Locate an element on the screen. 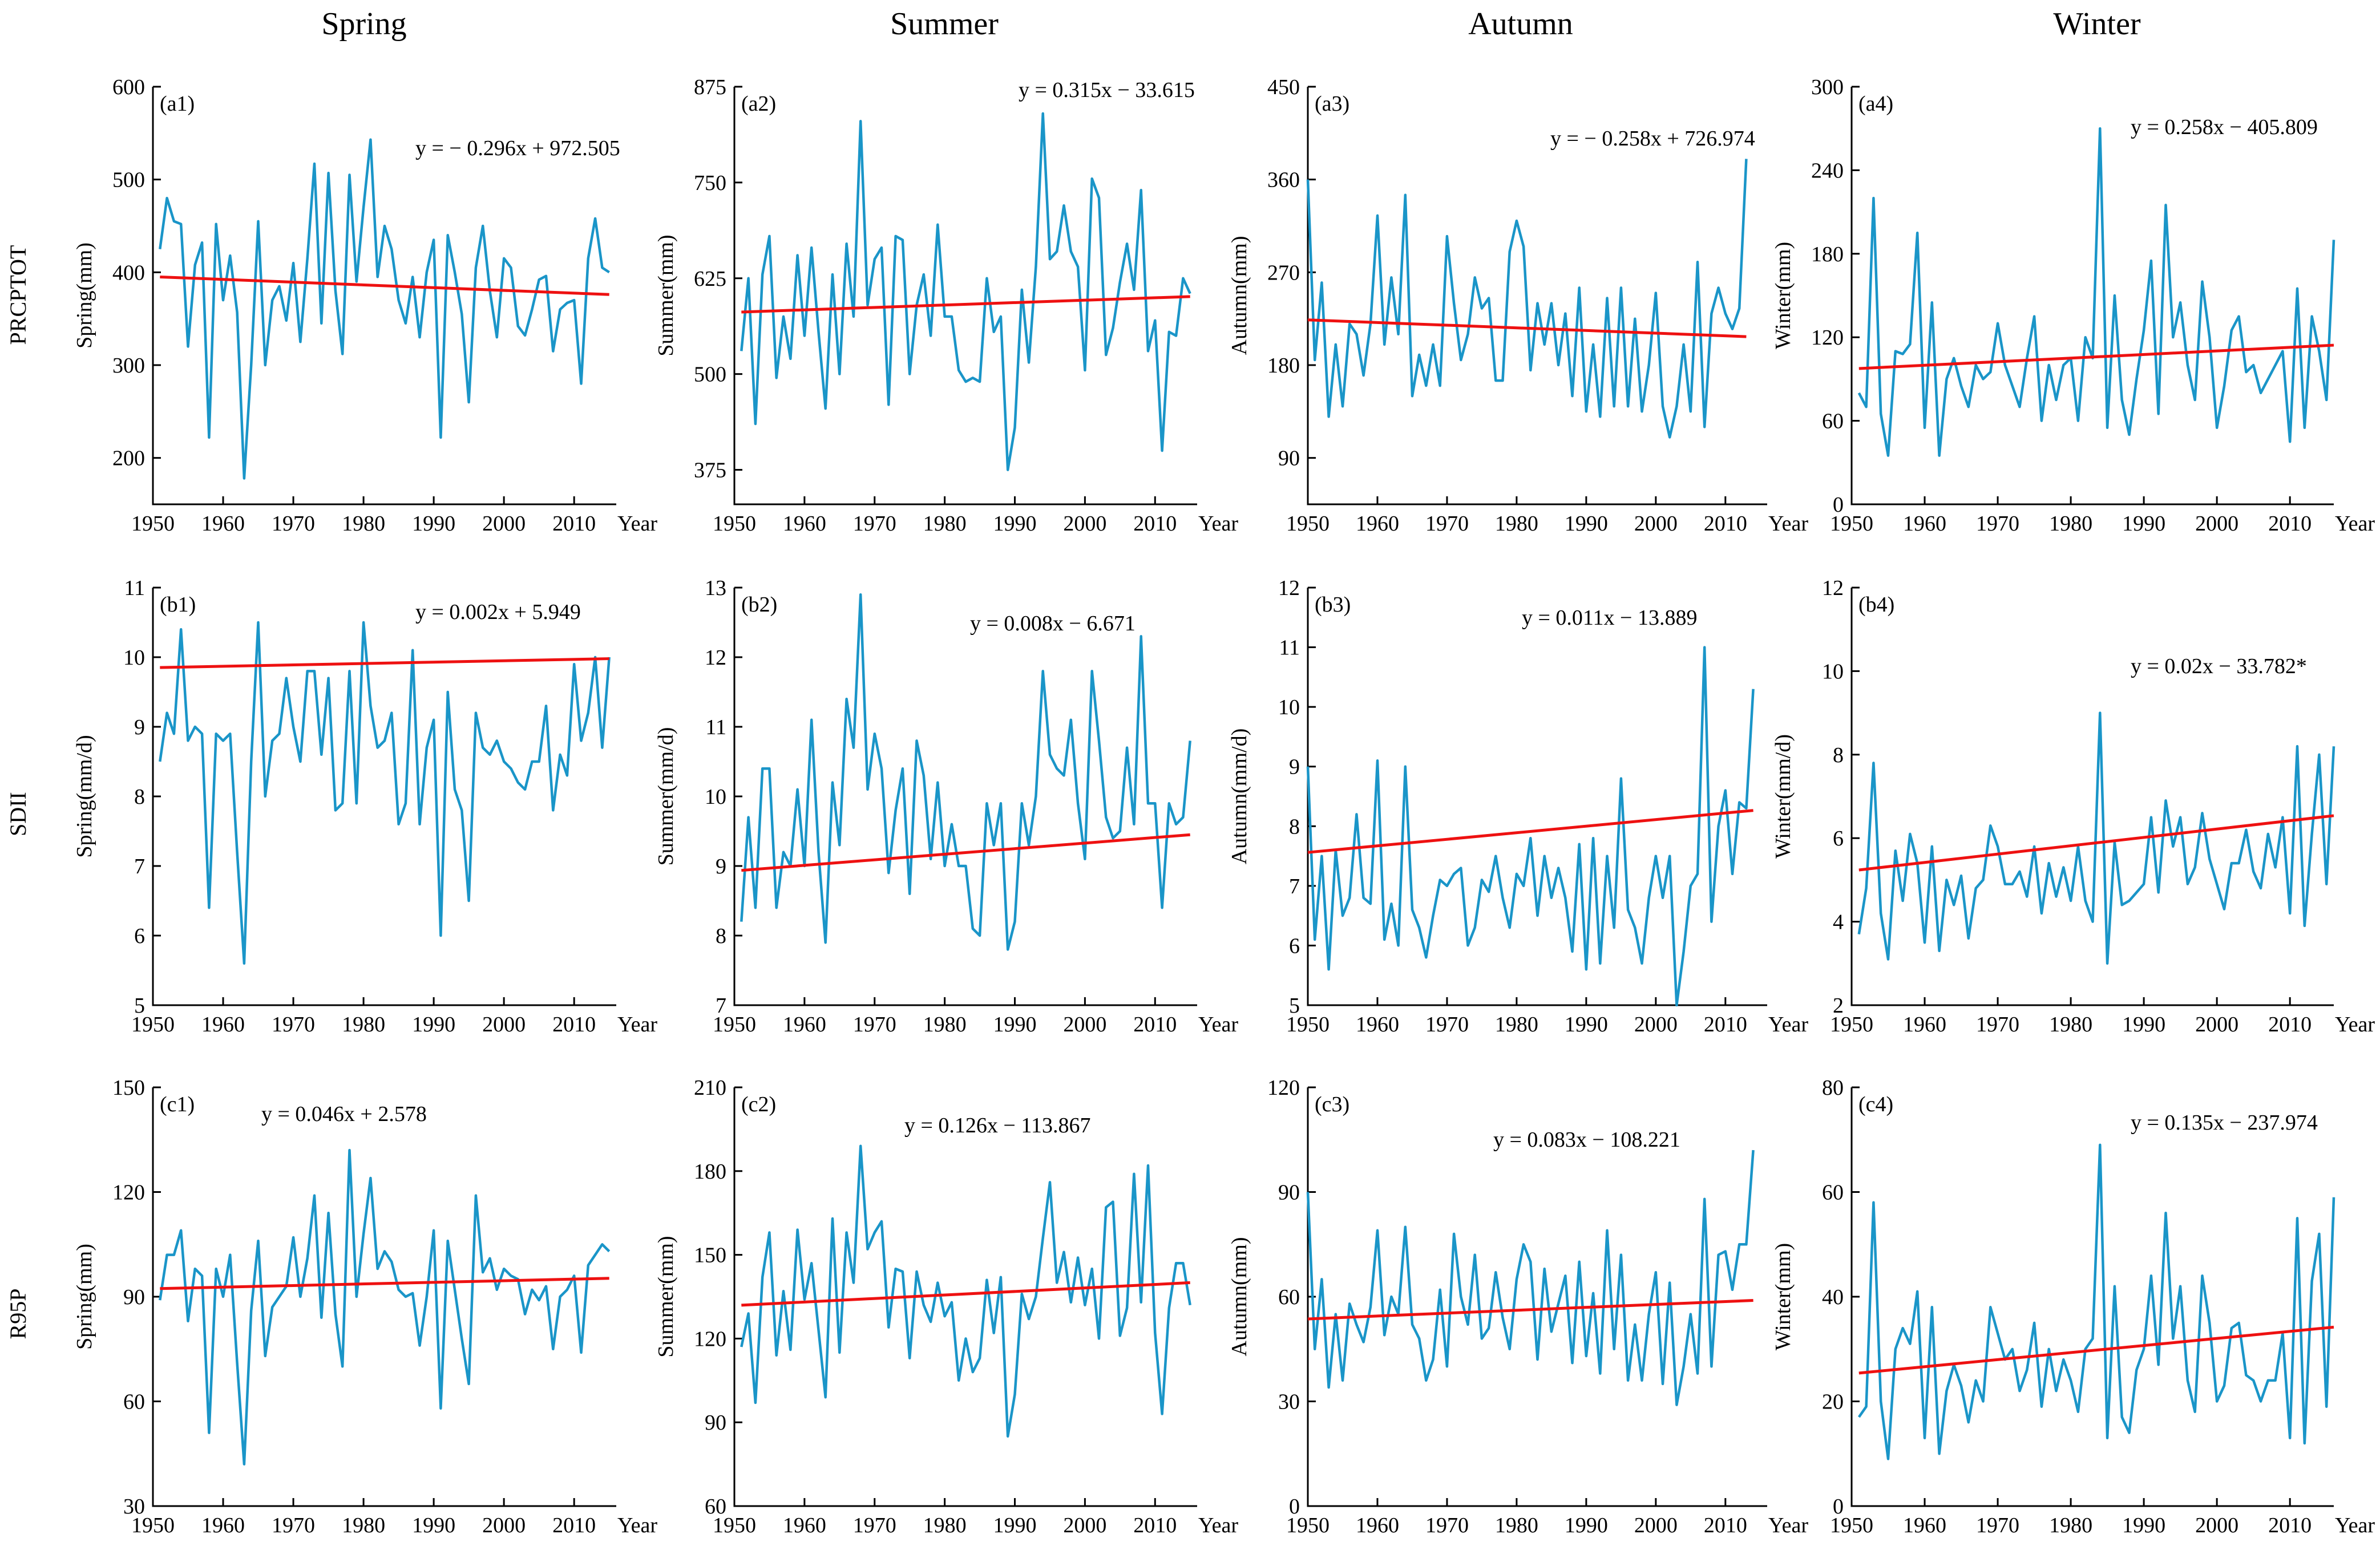 The height and width of the screenshot is (1546, 2380). y-tick-label: 400 is located at coordinates (128, 273).